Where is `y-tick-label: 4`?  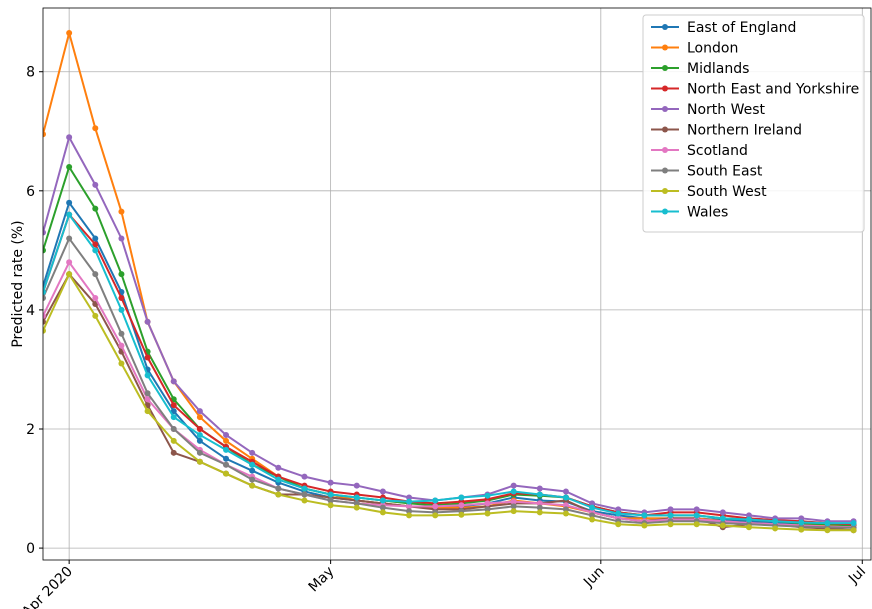 y-tick-label: 4 is located at coordinates (30, 311).